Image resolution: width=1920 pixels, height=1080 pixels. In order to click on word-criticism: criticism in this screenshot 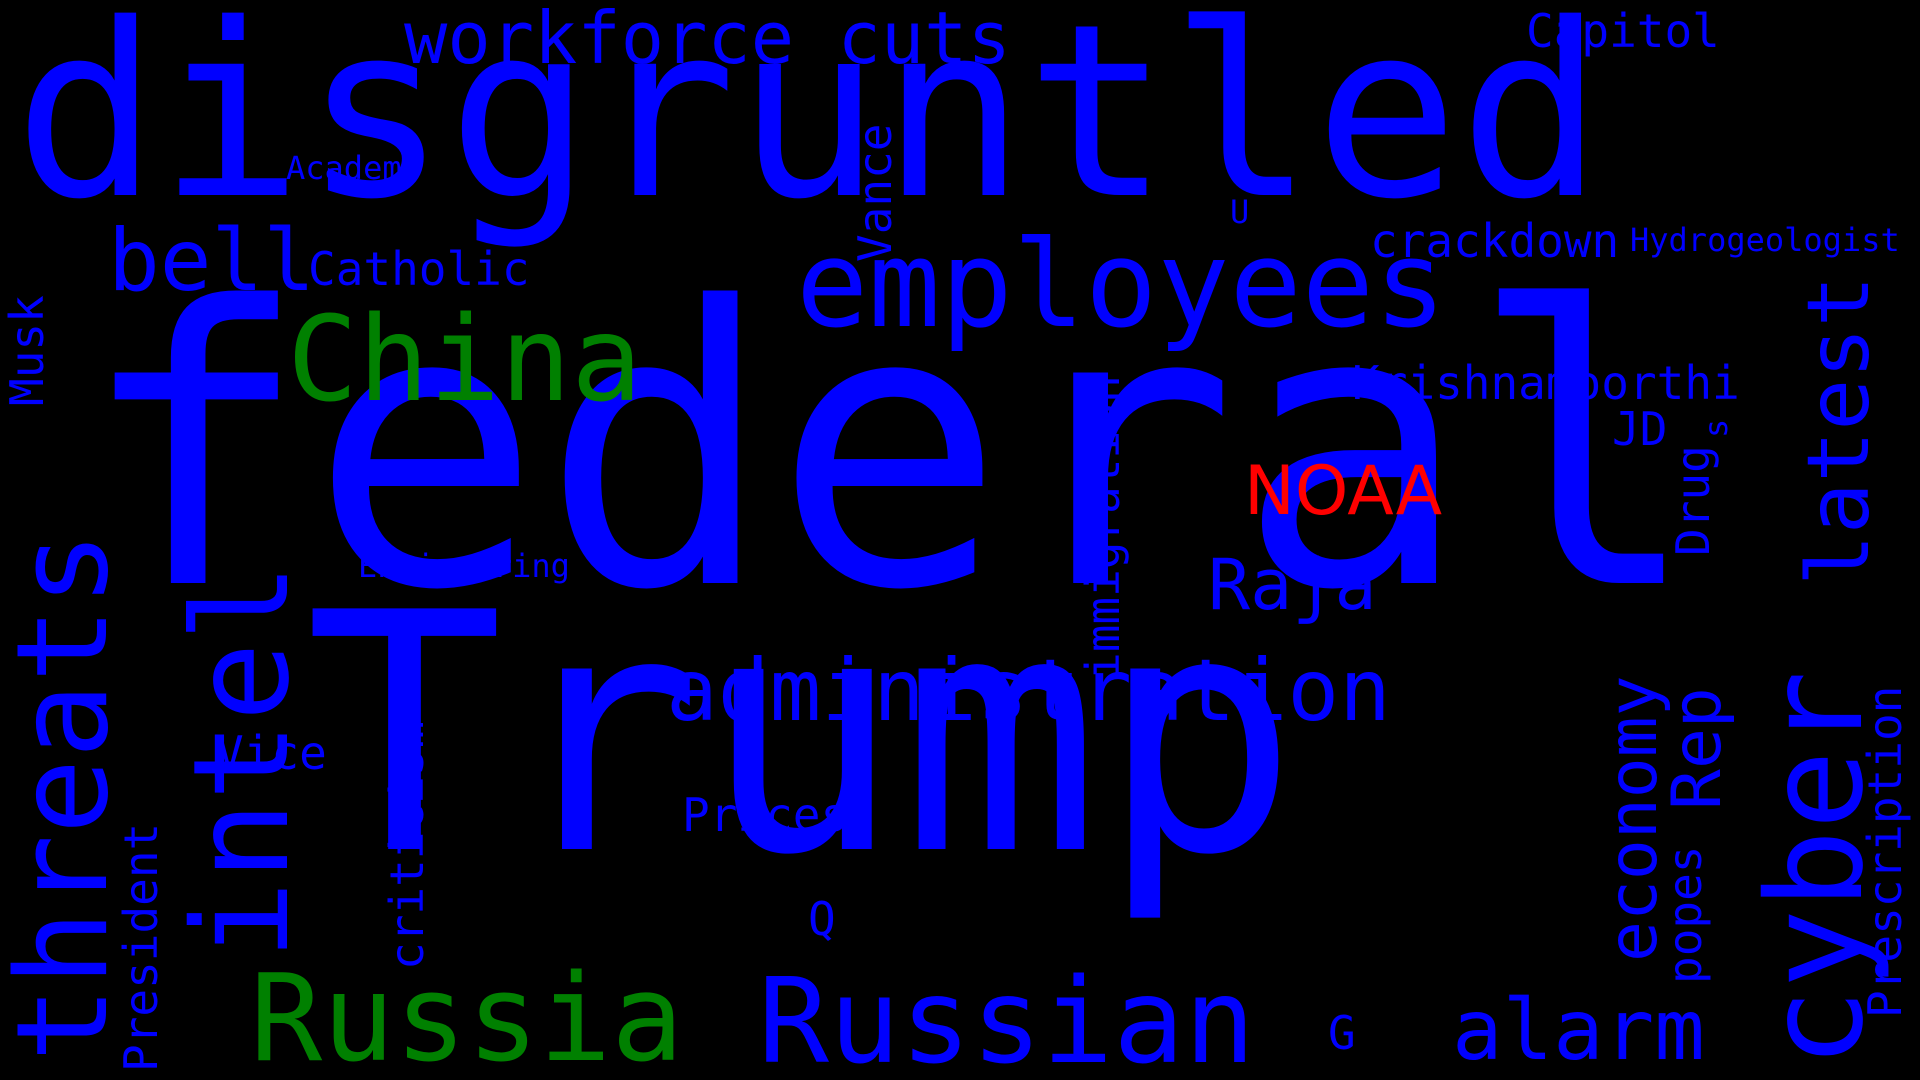, I will do `click(407, 845)`.